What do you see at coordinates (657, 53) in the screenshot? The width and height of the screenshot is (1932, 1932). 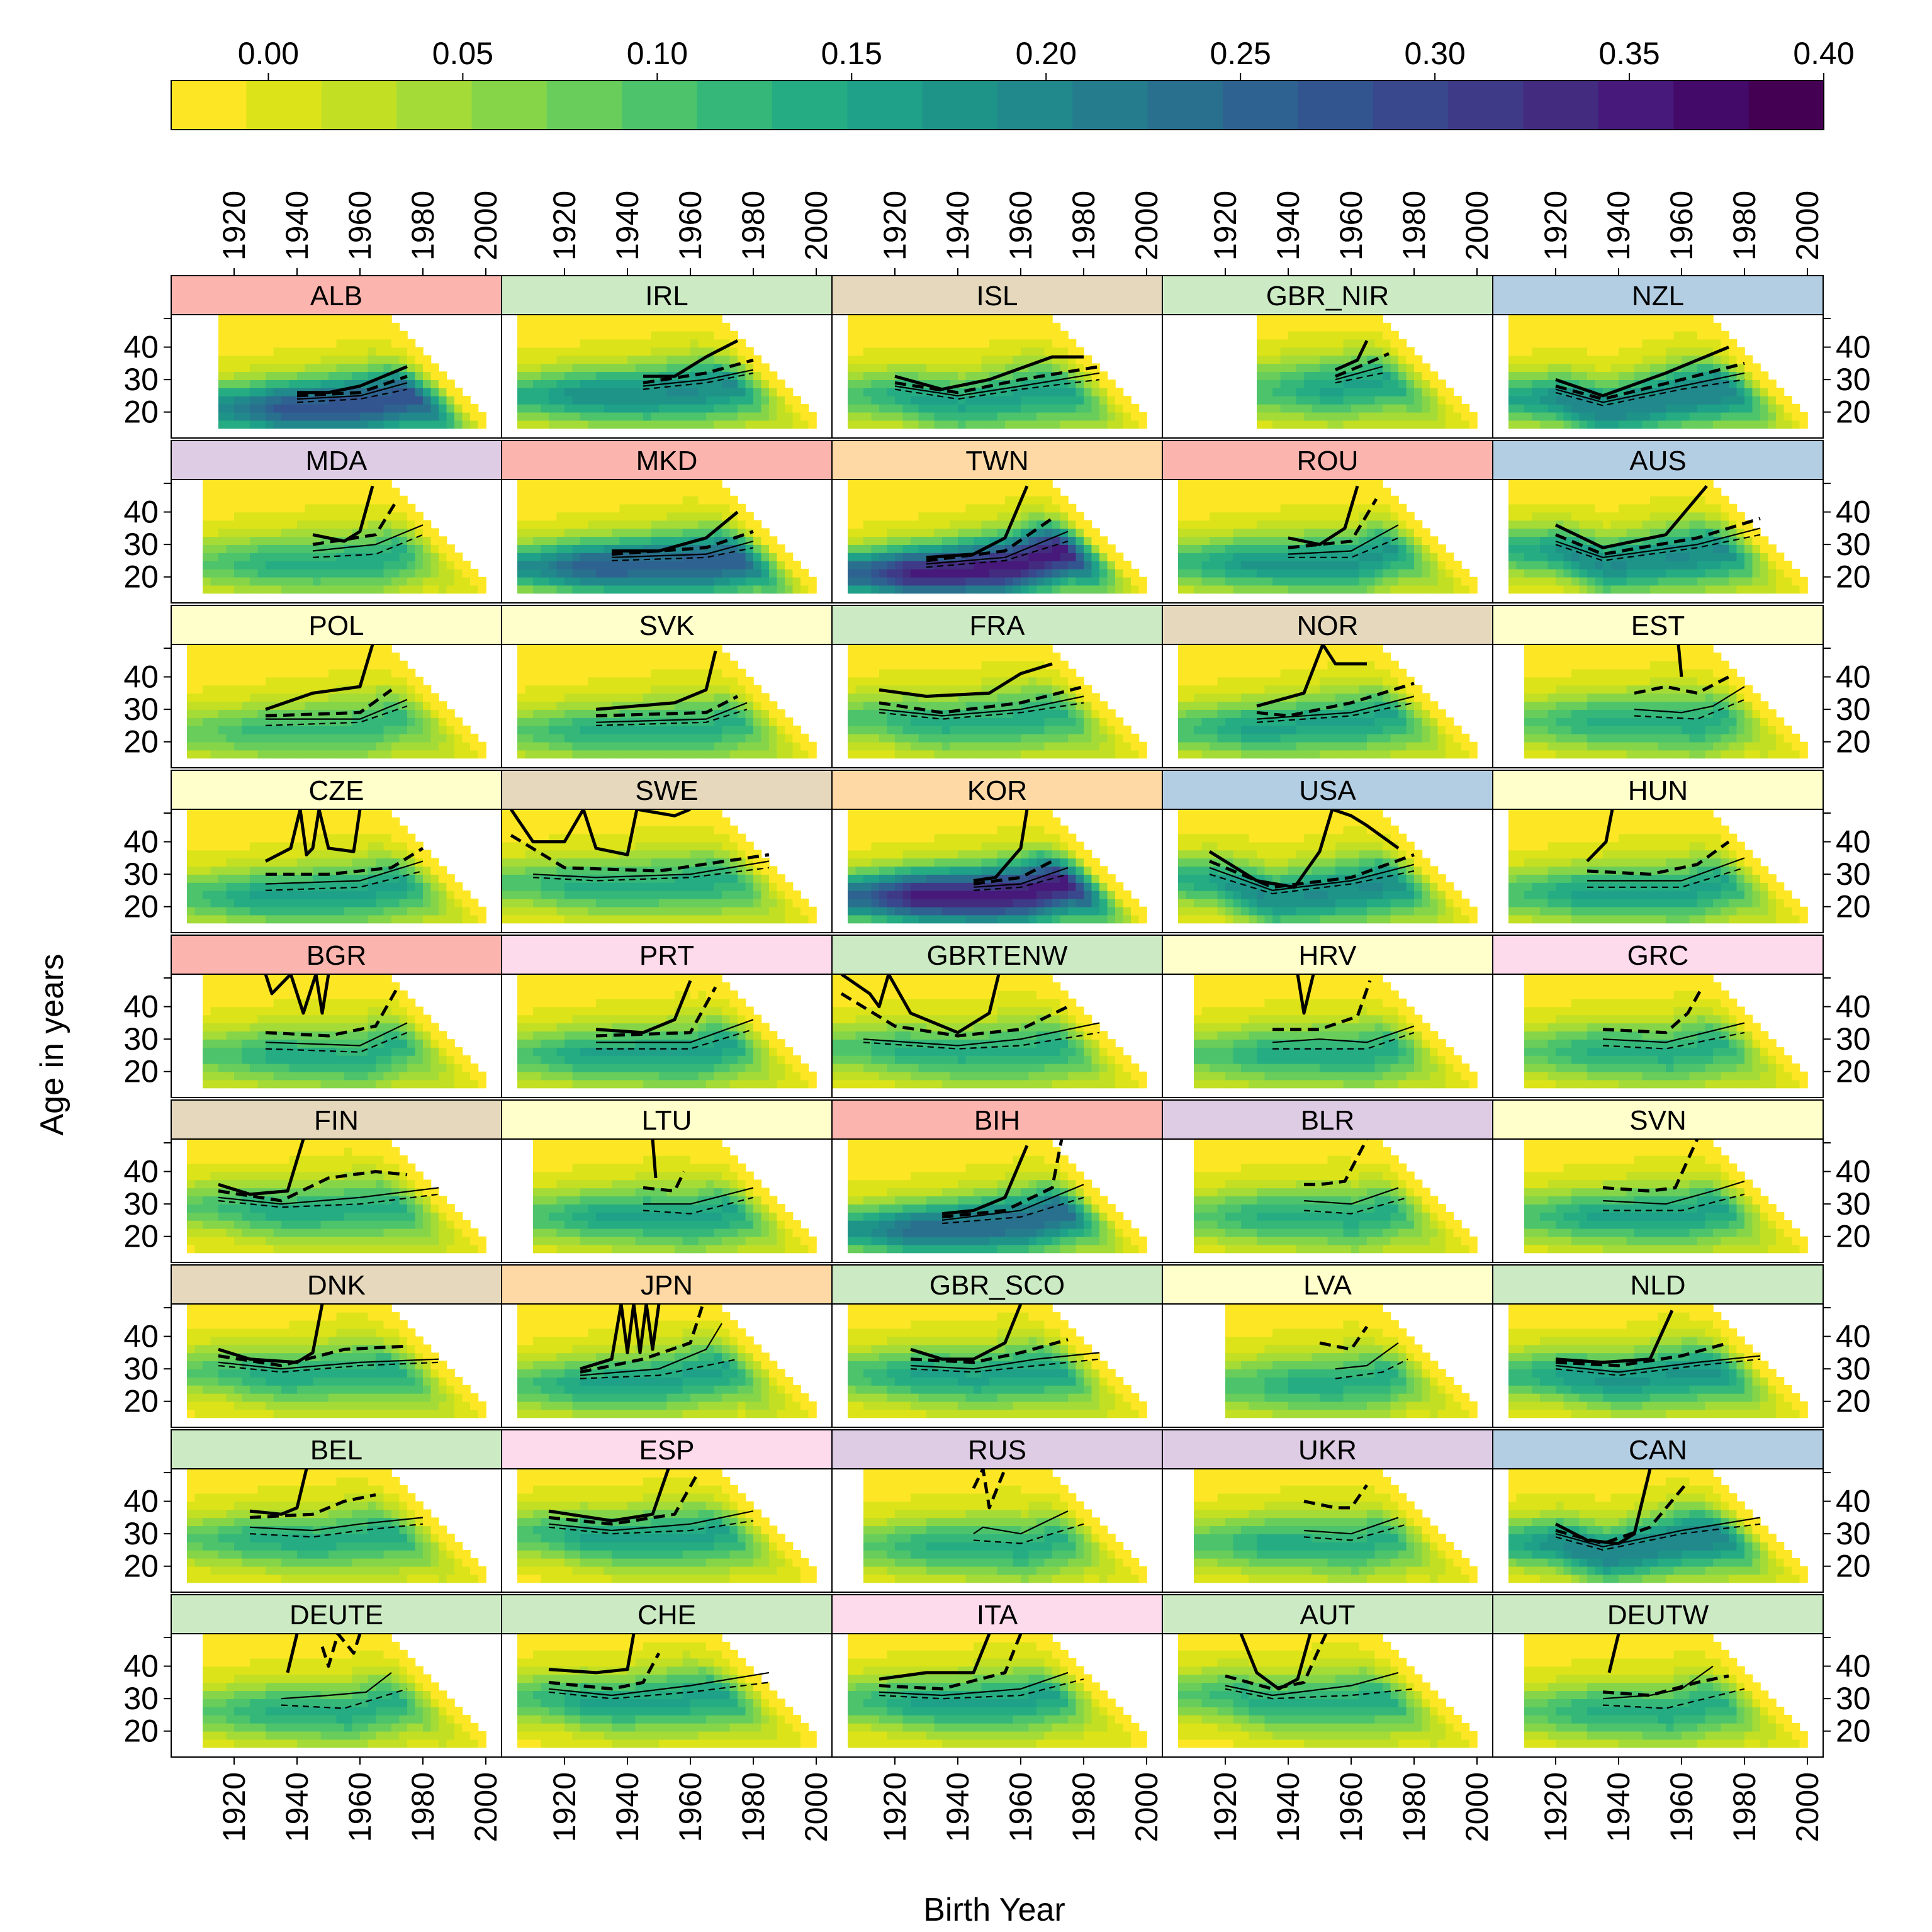 I see `colorbar-tick-label: 0.10` at bounding box center [657, 53].